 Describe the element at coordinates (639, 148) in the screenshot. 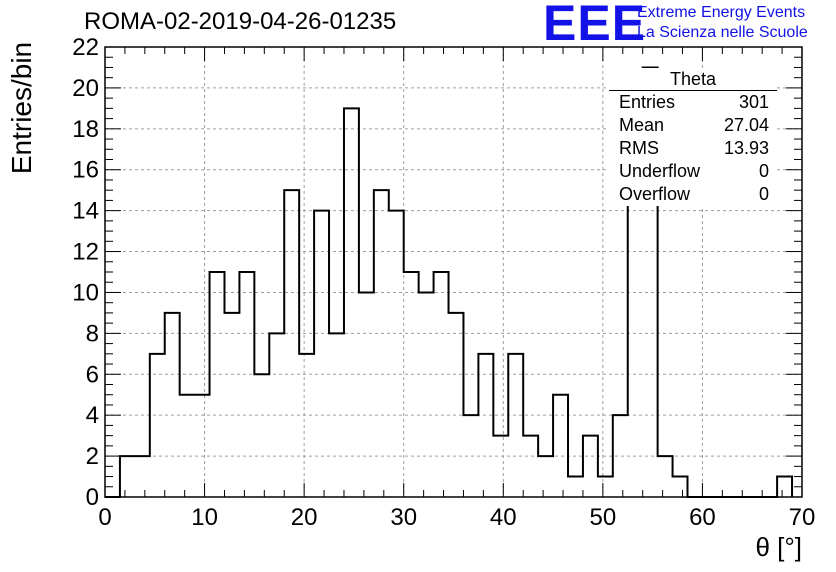

I see `stats-label: RMS` at that location.